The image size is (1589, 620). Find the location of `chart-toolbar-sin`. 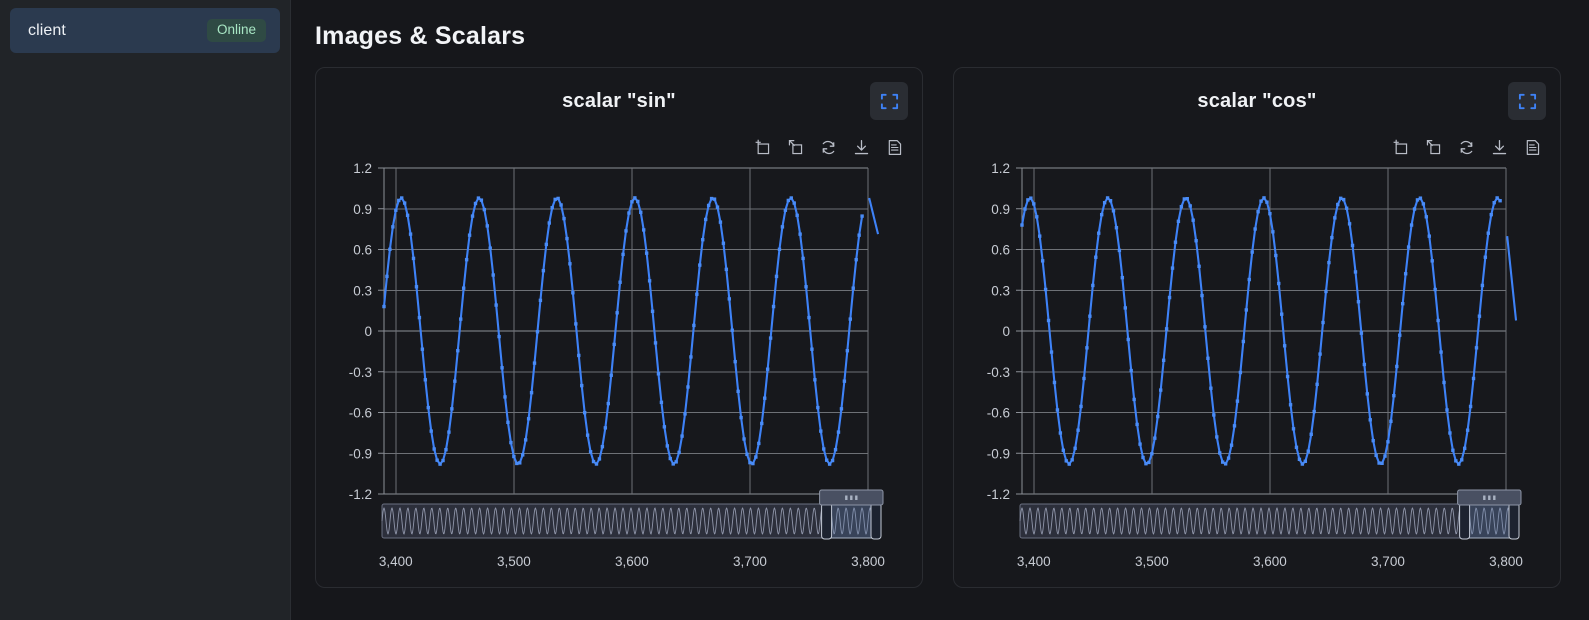

chart-toolbar-sin is located at coordinates (828, 147).